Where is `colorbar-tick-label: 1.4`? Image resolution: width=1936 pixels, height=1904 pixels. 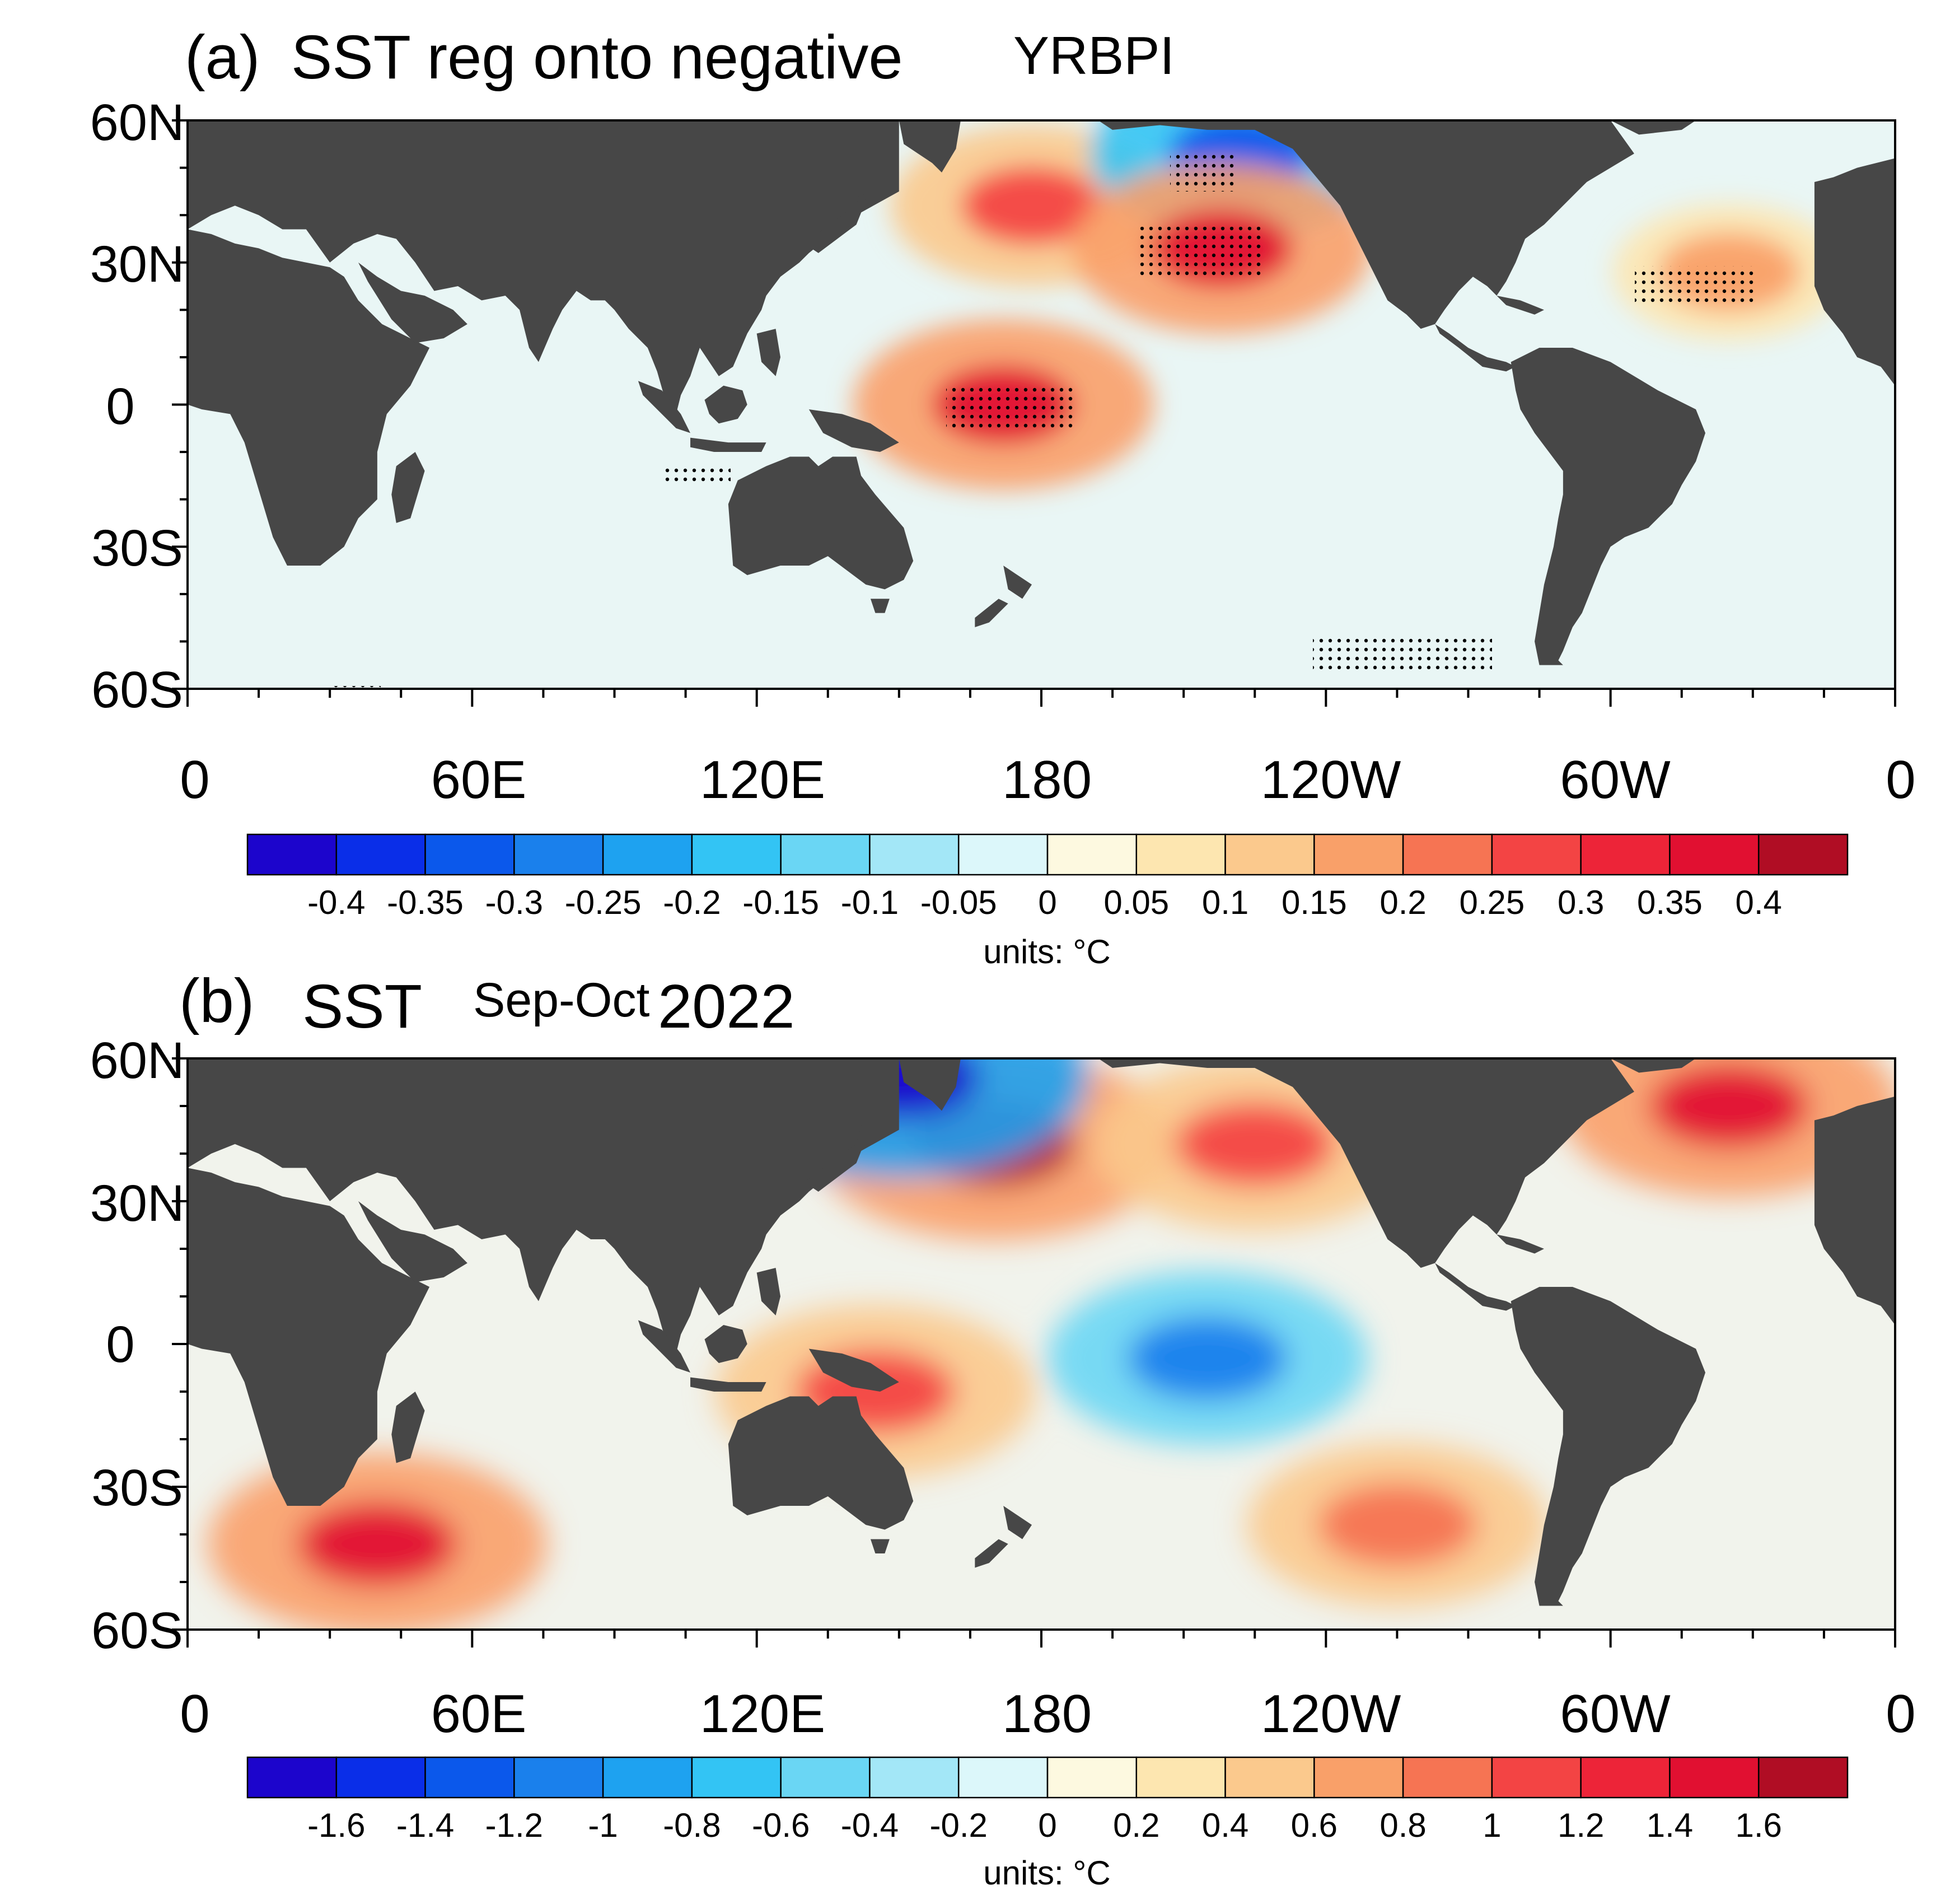 colorbar-tick-label: 1.4 is located at coordinates (1670, 1826).